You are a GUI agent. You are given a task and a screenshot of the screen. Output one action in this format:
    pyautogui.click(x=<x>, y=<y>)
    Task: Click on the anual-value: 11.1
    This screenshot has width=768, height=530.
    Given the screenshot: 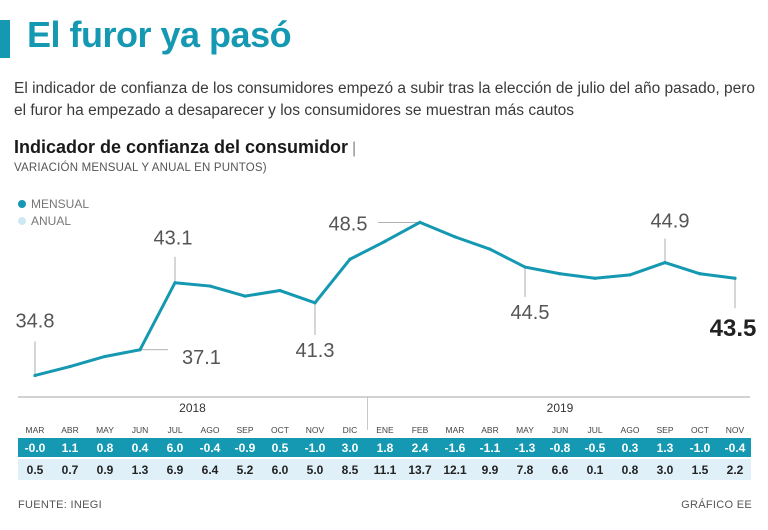 What is the action you would take?
    pyautogui.click(x=385, y=470)
    